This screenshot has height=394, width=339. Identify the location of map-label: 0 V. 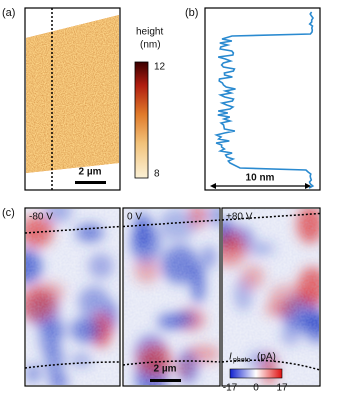
(134, 217).